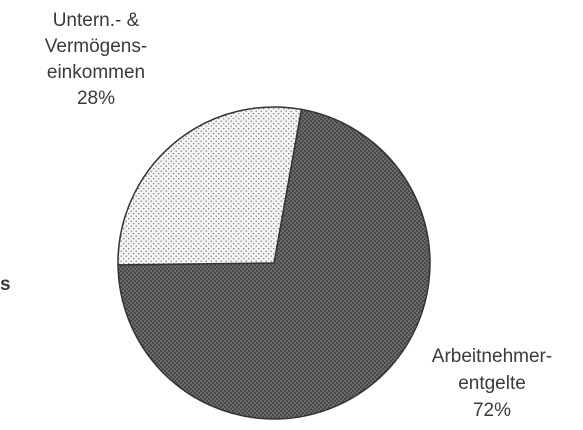 This screenshot has height=430, width=583. What do you see at coordinates (210, 186) in the screenshot?
I see `pie-slice-vermoegenseinkommen` at bounding box center [210, 186].